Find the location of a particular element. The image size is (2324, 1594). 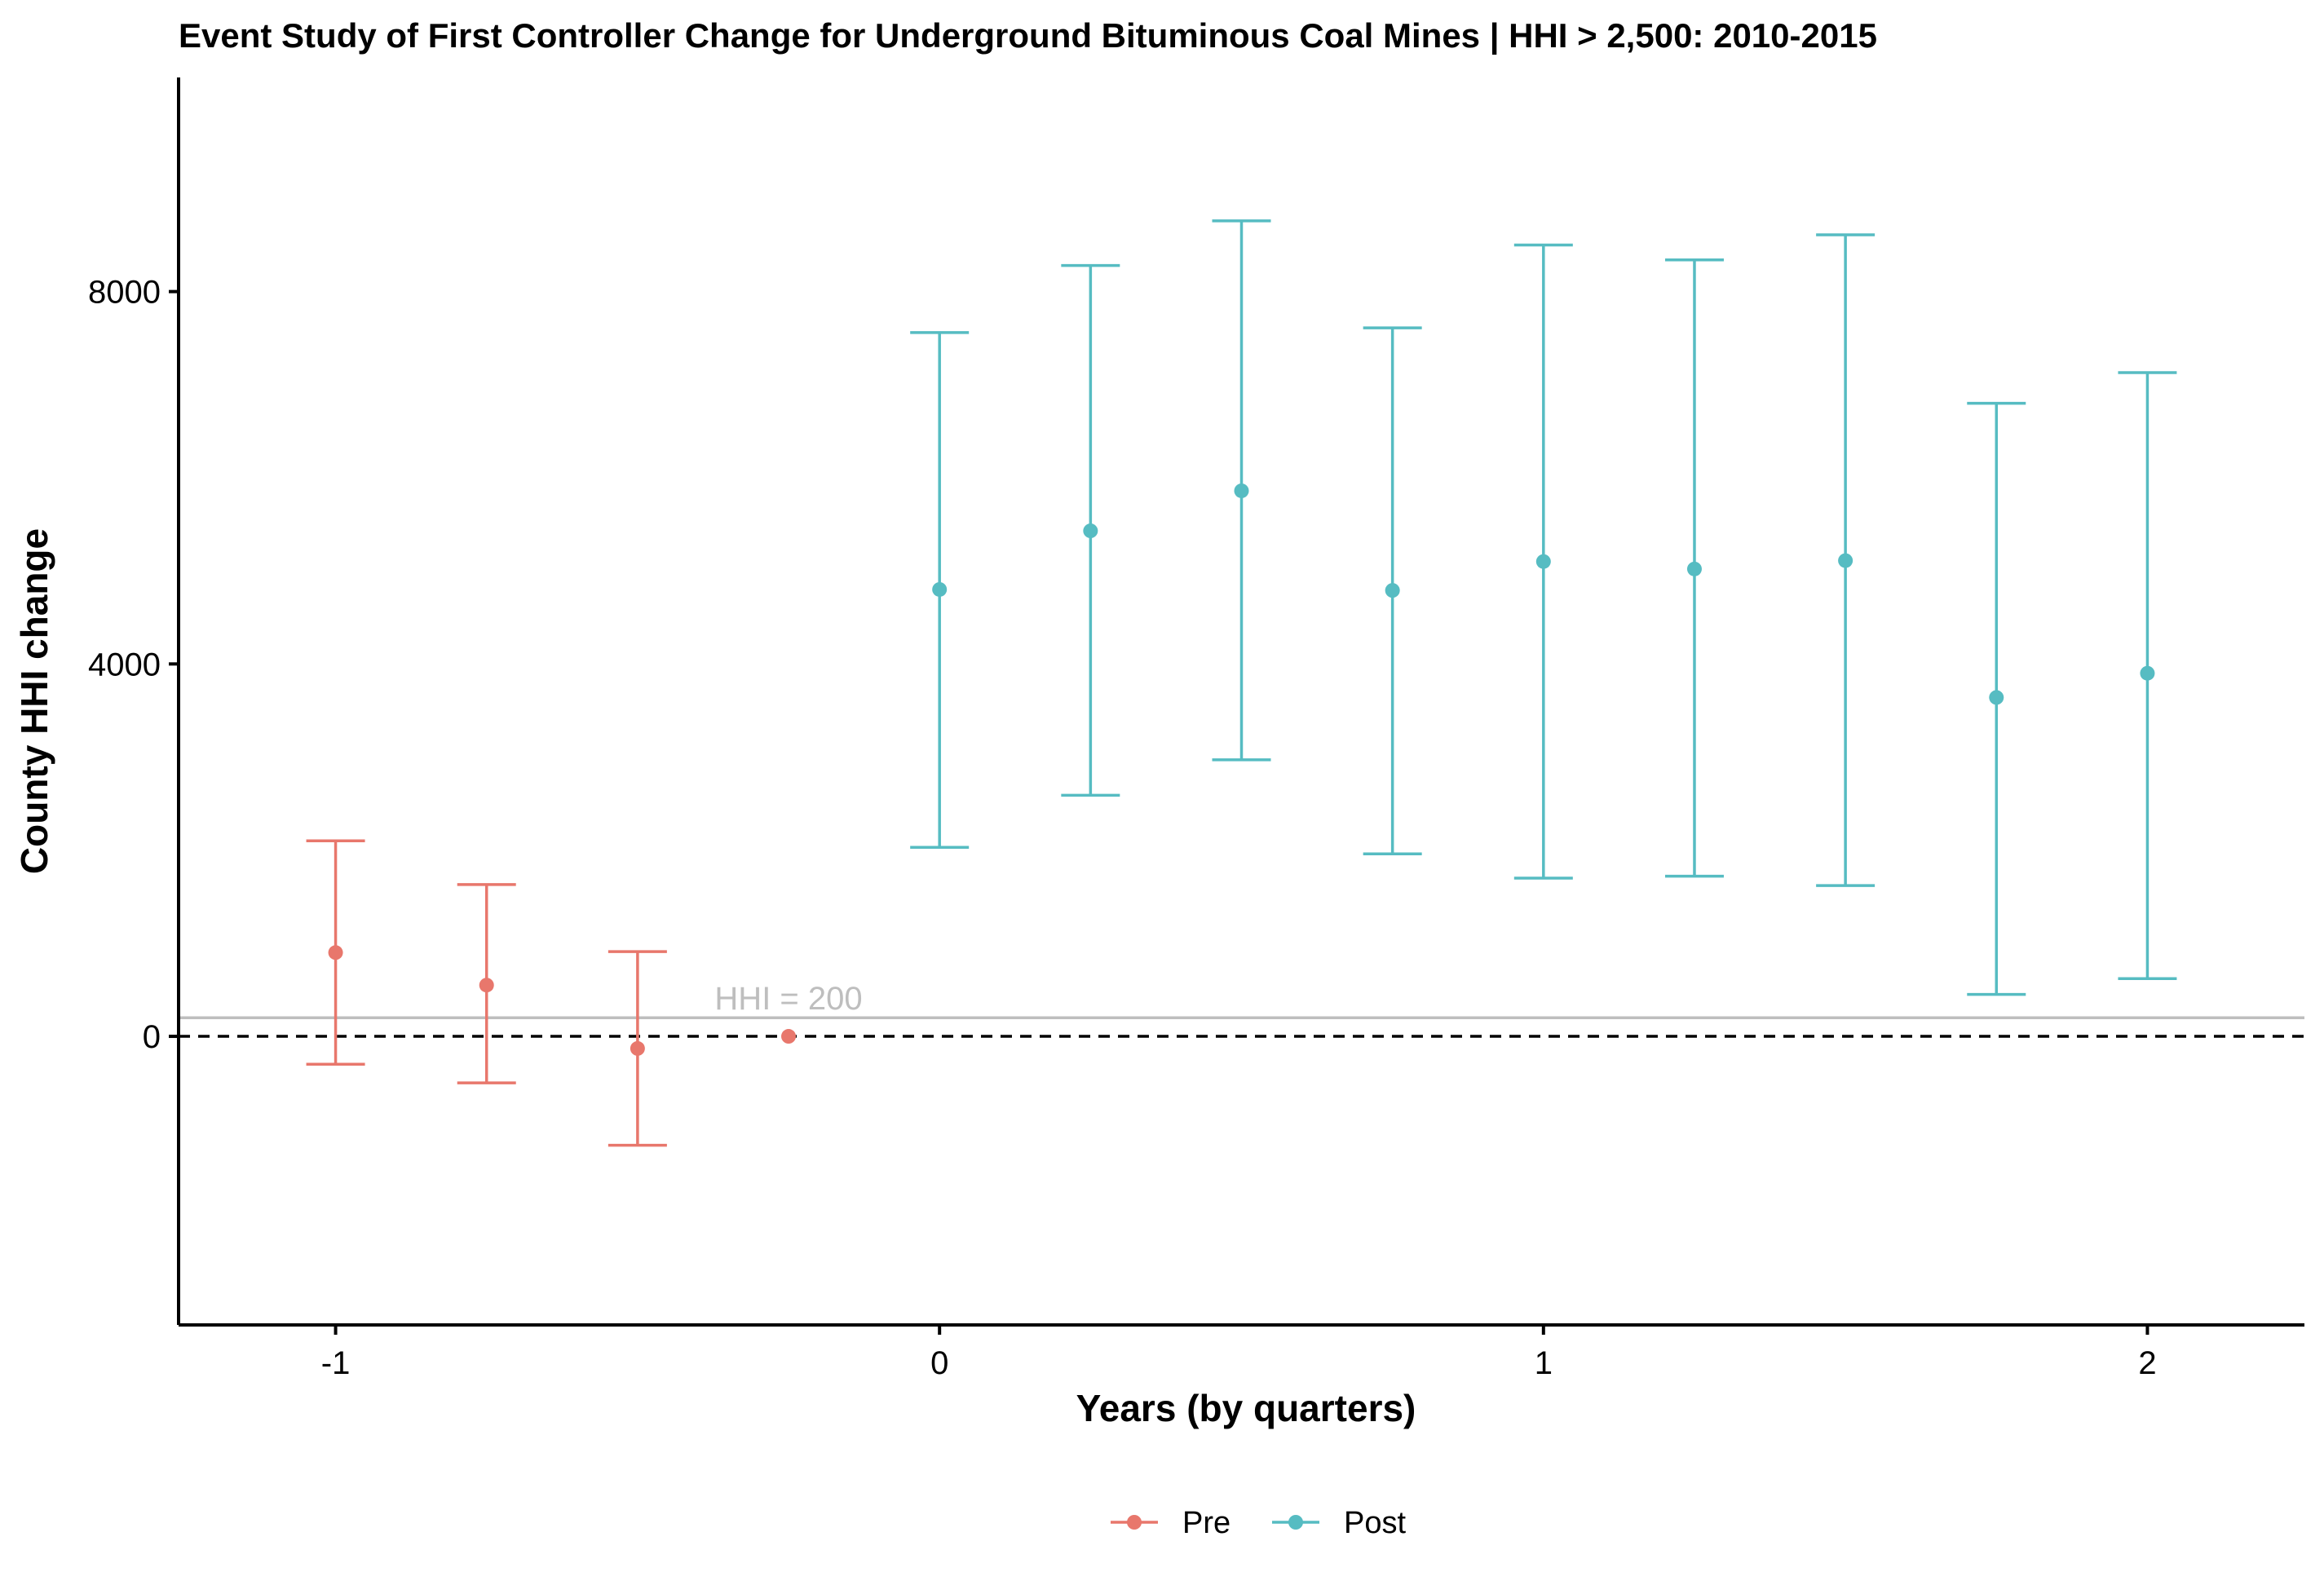

y-axis-title: County HHI change is located at coordinates (34, 701).